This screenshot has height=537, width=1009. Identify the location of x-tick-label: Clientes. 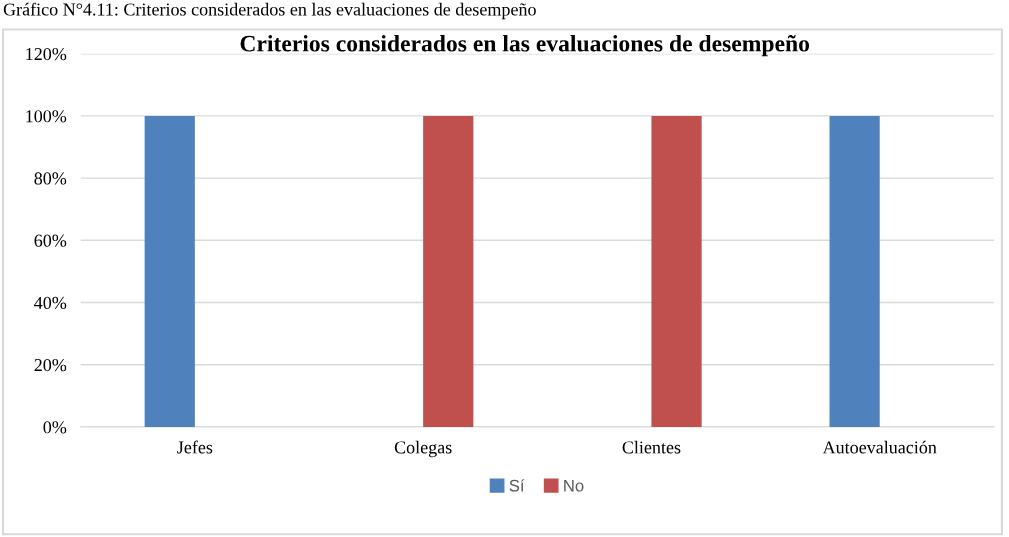
(651, 447).